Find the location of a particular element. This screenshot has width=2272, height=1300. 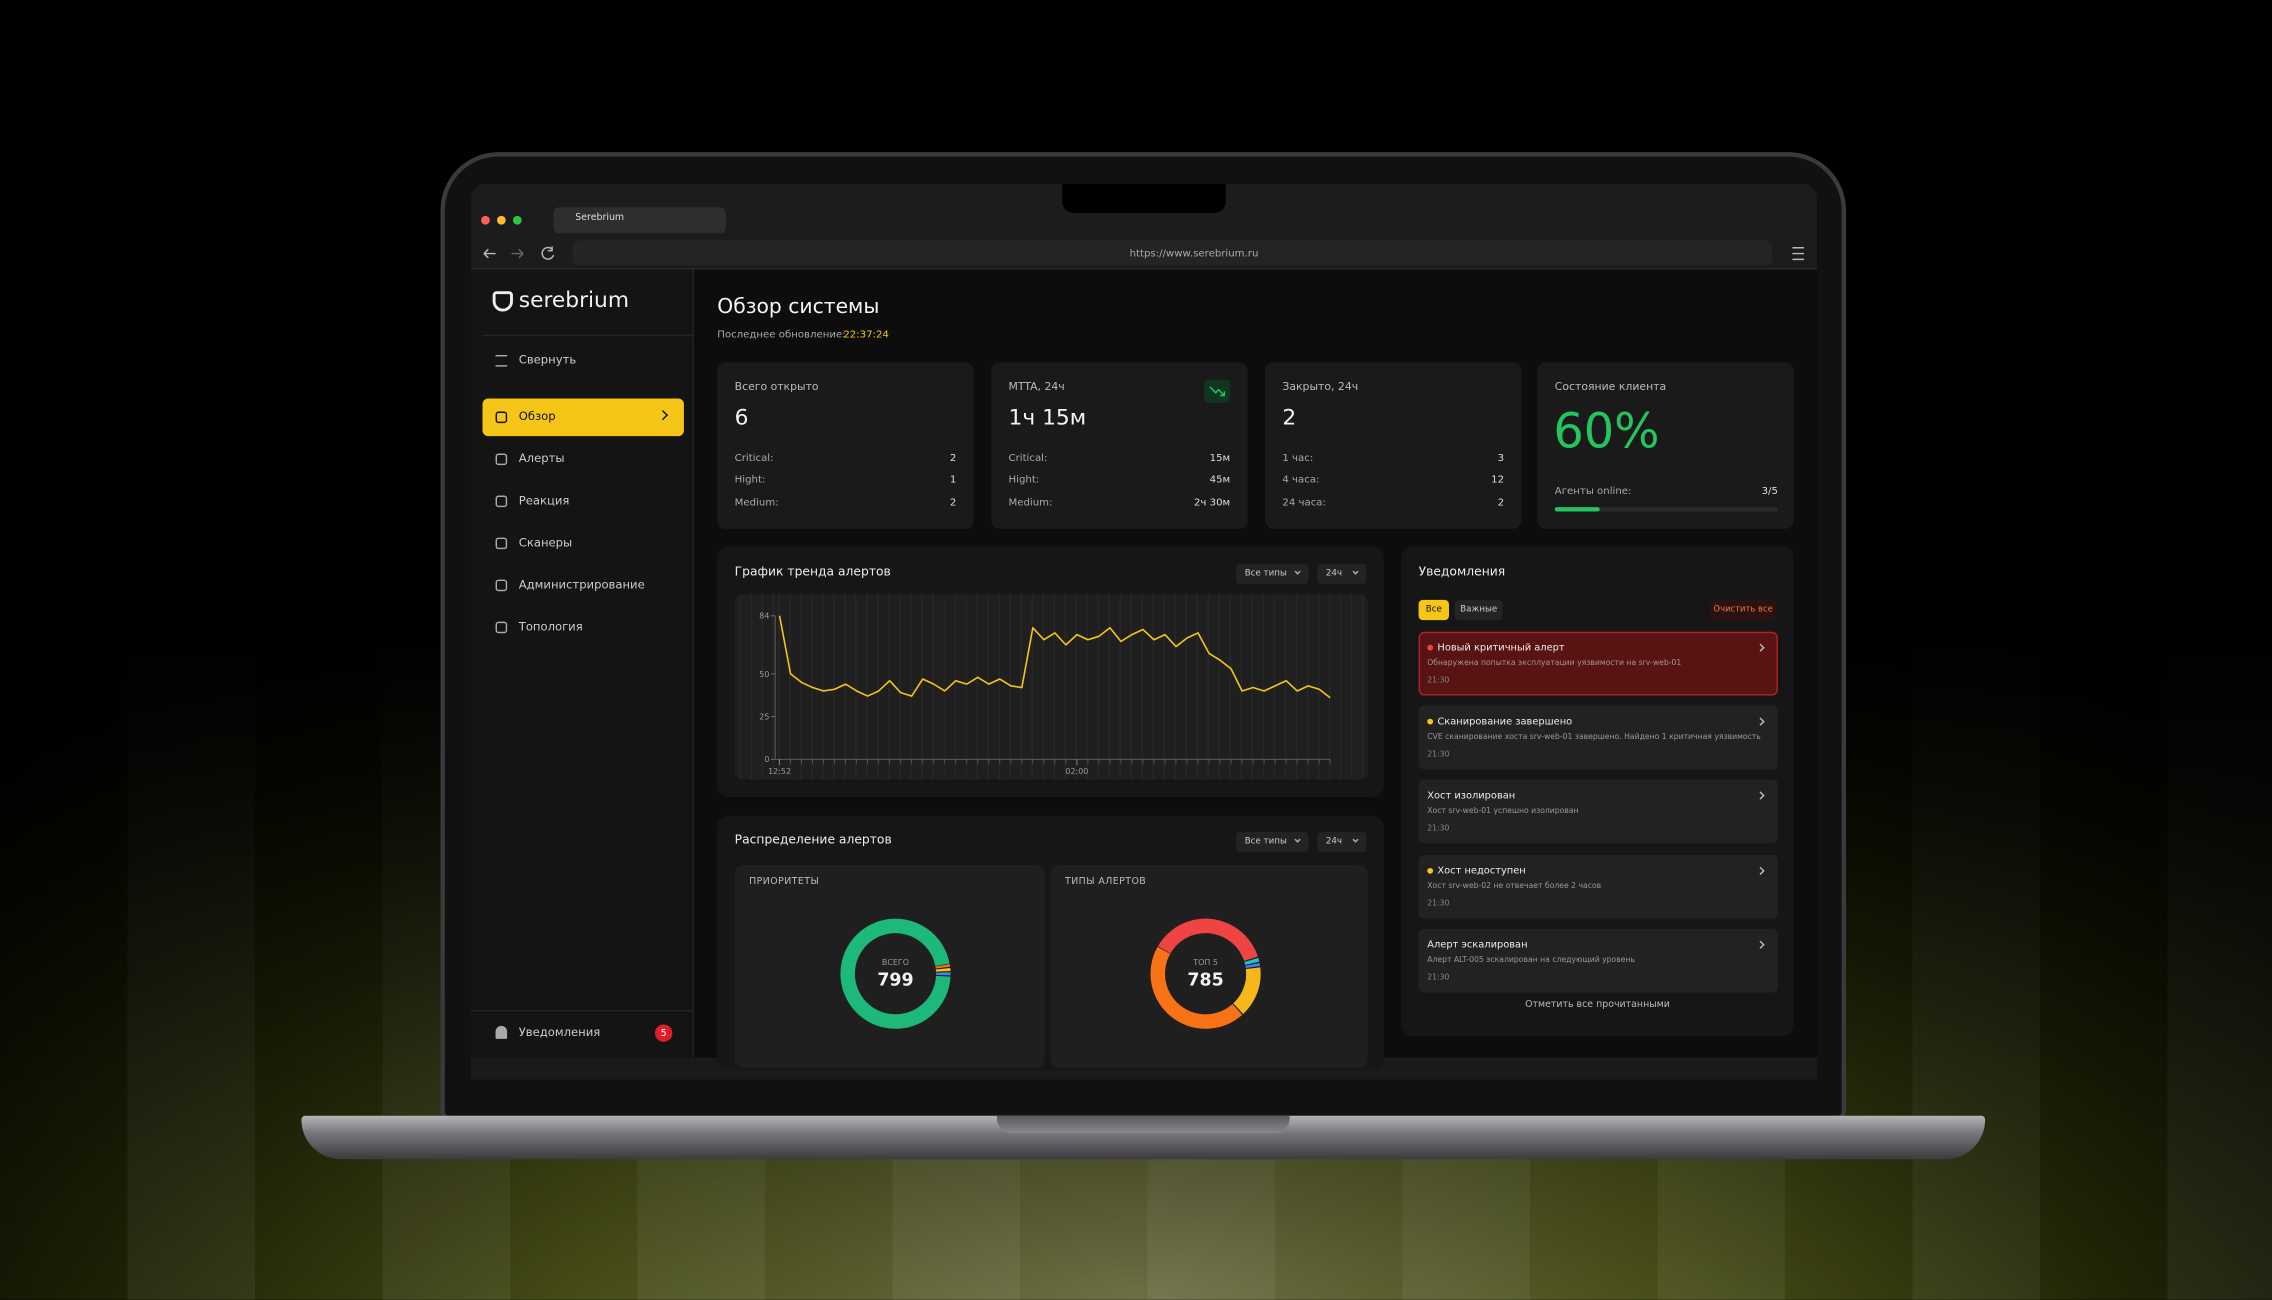

trend-icon-arrow is located at coordinates (1217, 391).